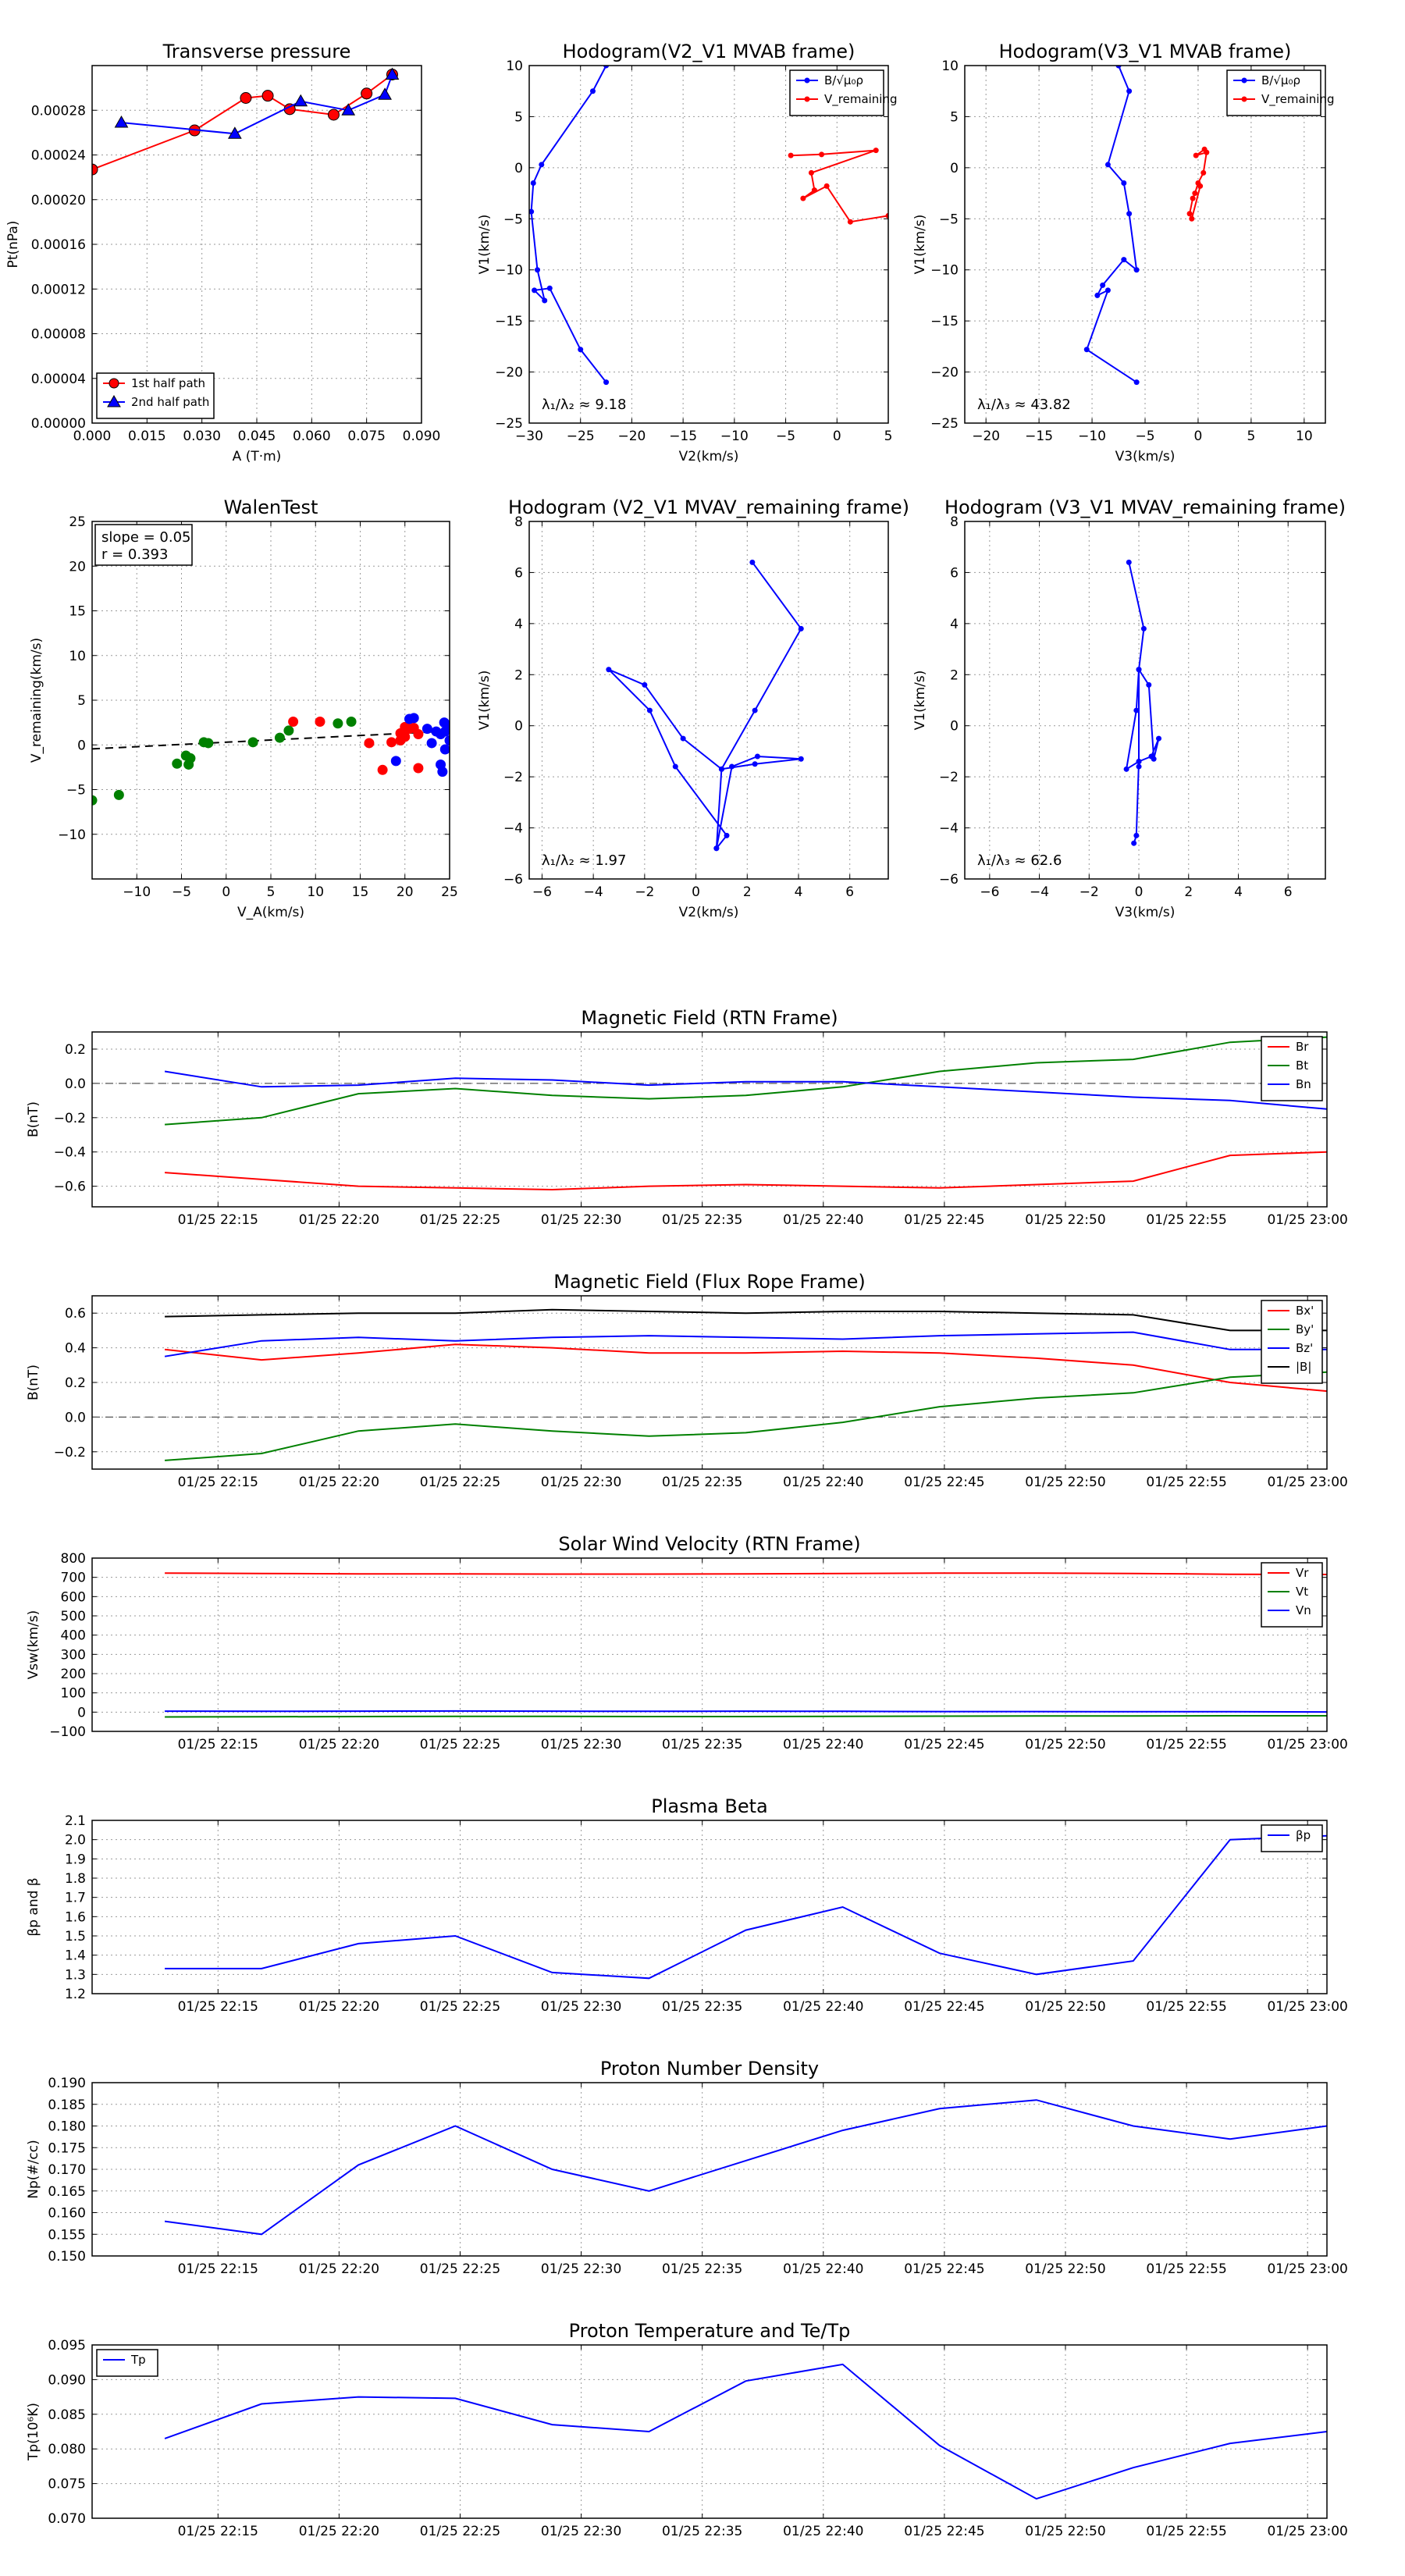  Describe the element at coordinates (76, 1383) in the screenshot. I see `y-tick-label: 0.2` at that location.